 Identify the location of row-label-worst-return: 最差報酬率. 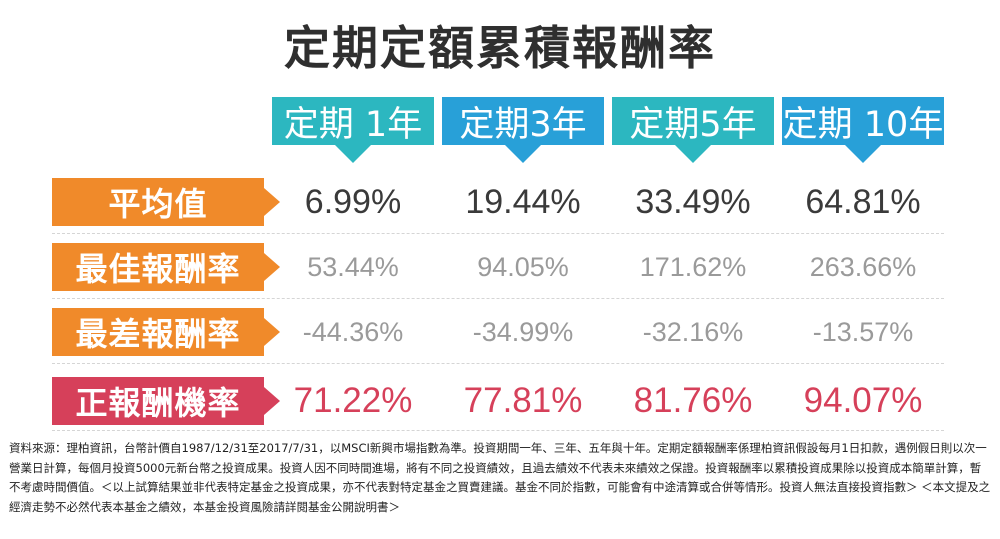
(166, 332).